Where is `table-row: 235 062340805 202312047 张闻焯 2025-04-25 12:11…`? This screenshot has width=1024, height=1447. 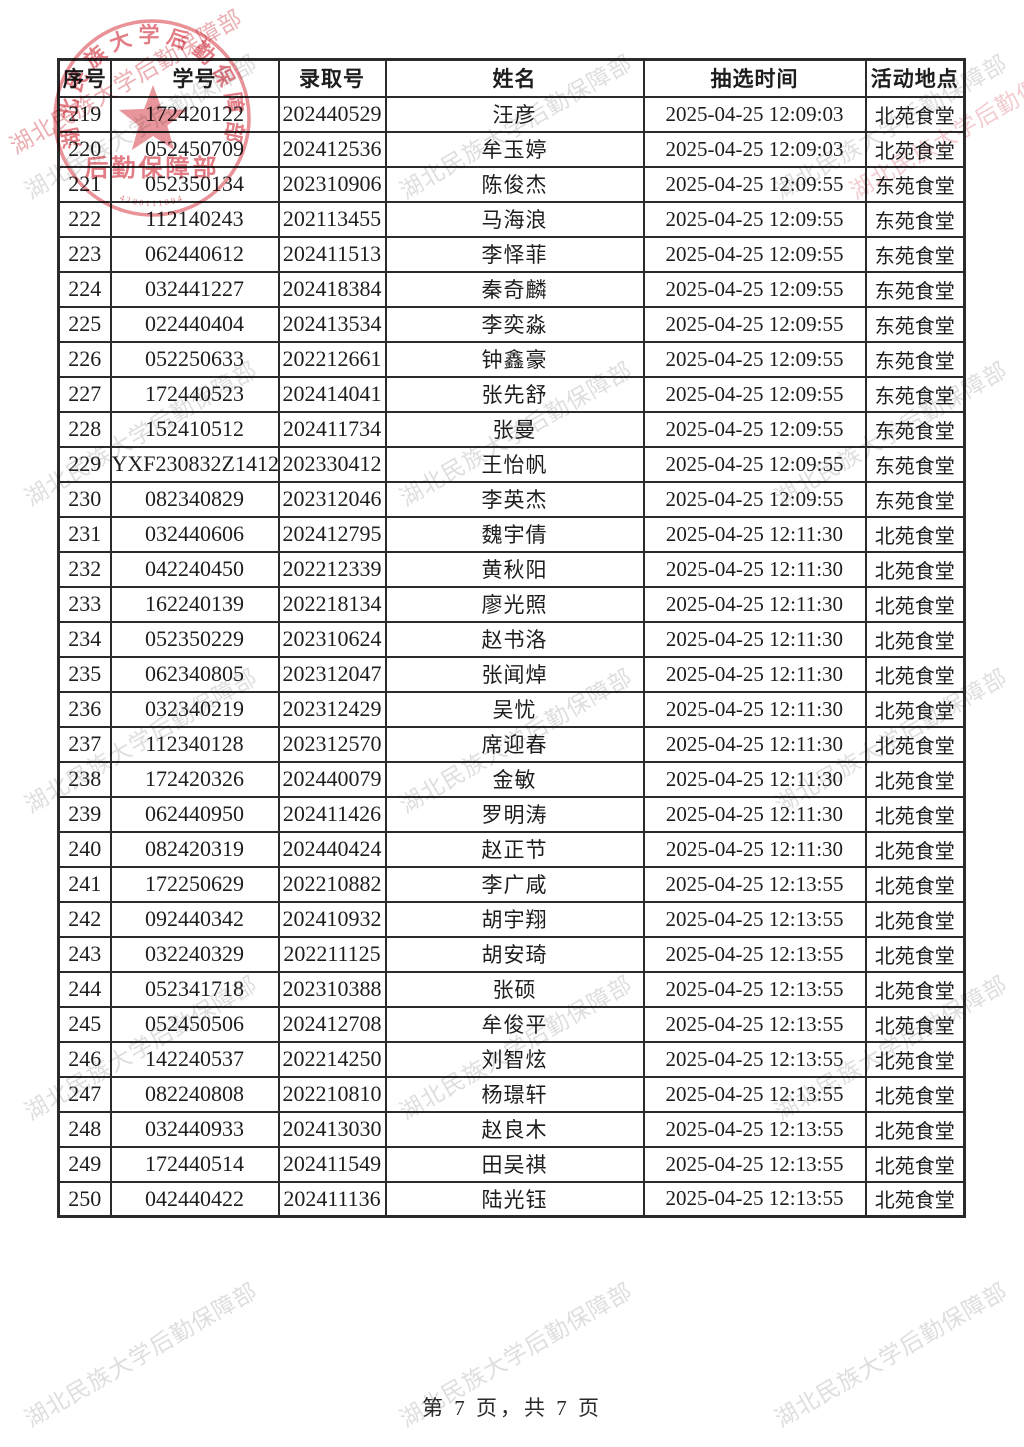 table-row: 235 062340805 202312047 张闻焯 2025-04-25 12:11… is located at coordinates (511, 674).